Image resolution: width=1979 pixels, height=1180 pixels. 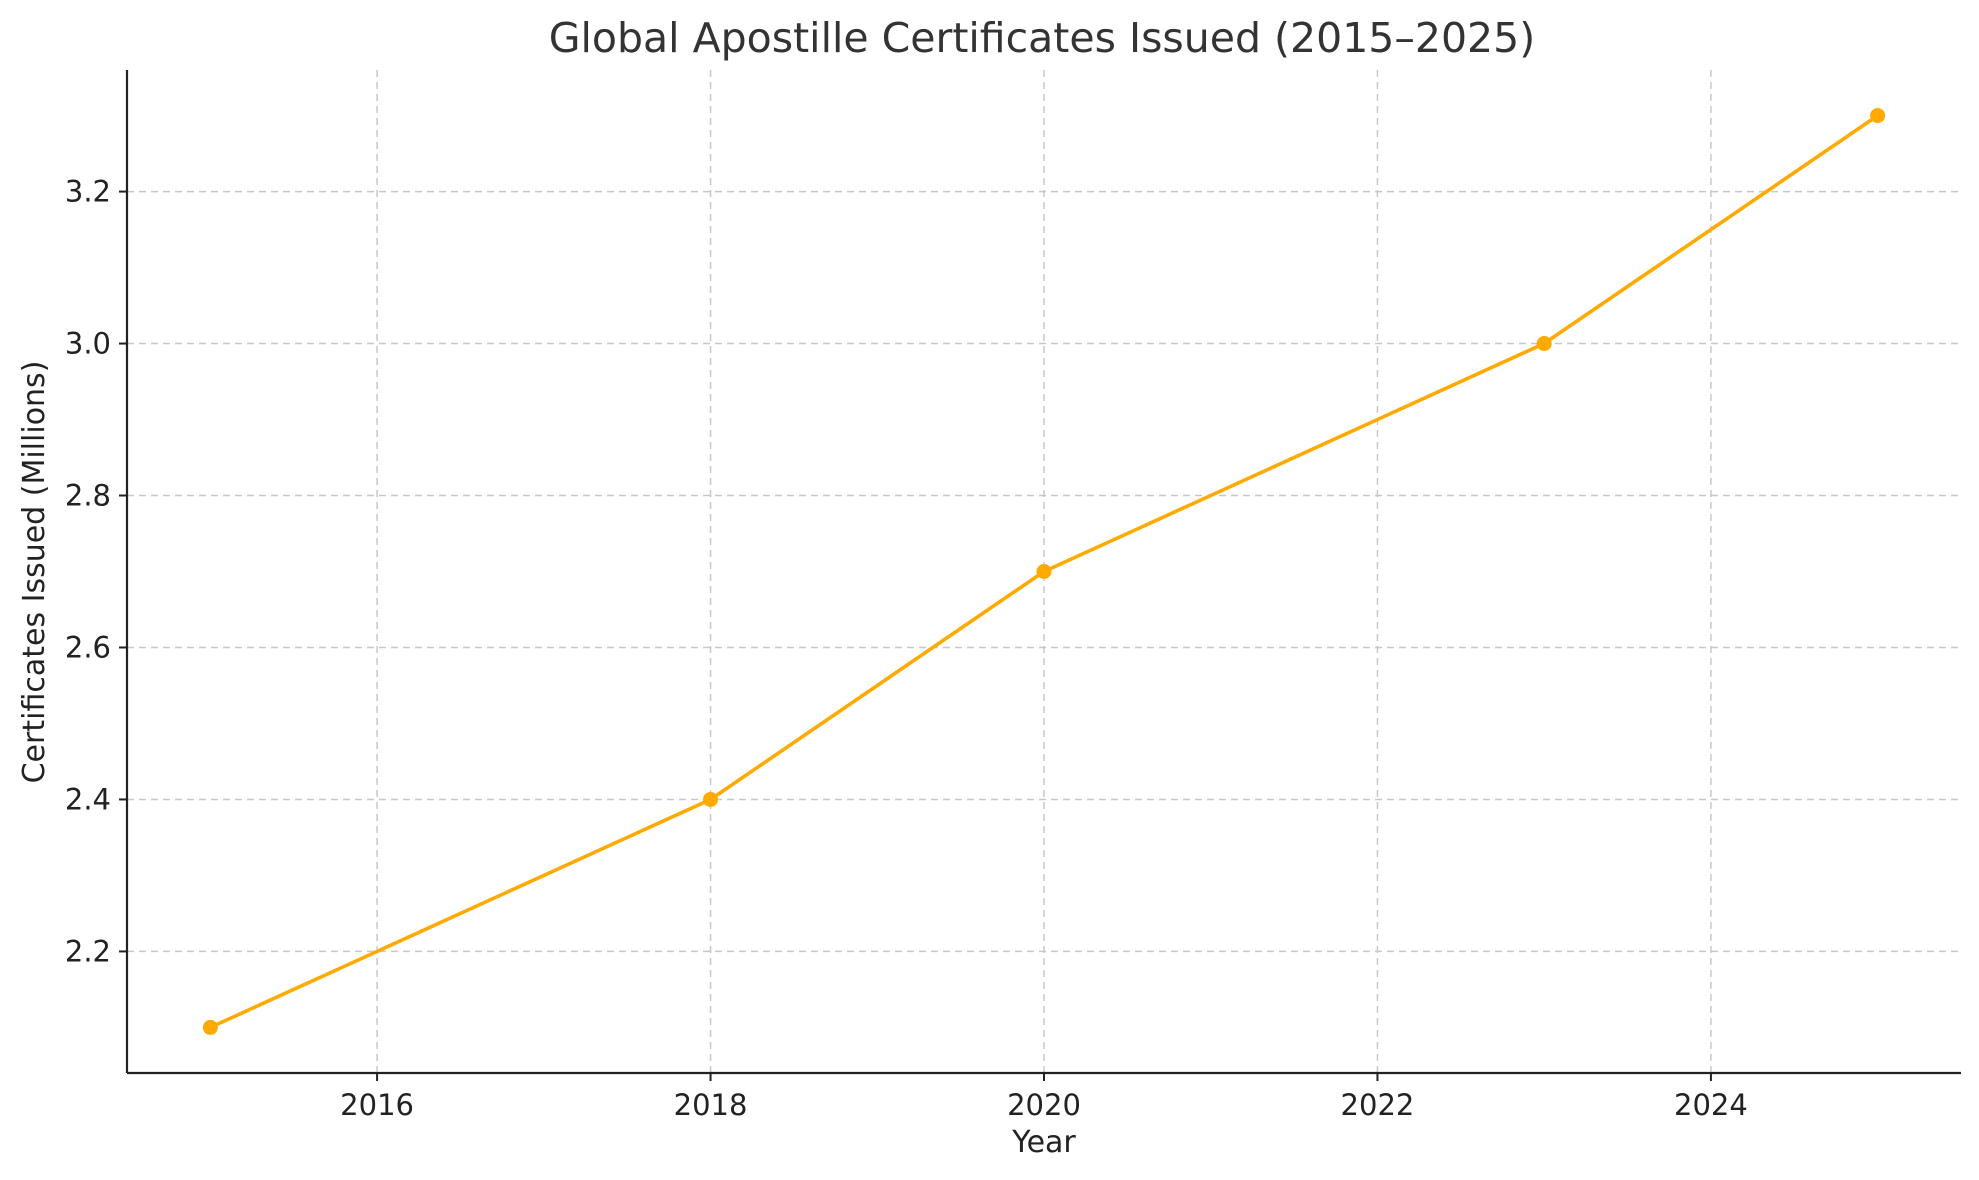 What do you see at coordinates (1378, 1105) in the screenshot?
I see `x-tick-label: 2022` at bounding box center [1378, 1105].